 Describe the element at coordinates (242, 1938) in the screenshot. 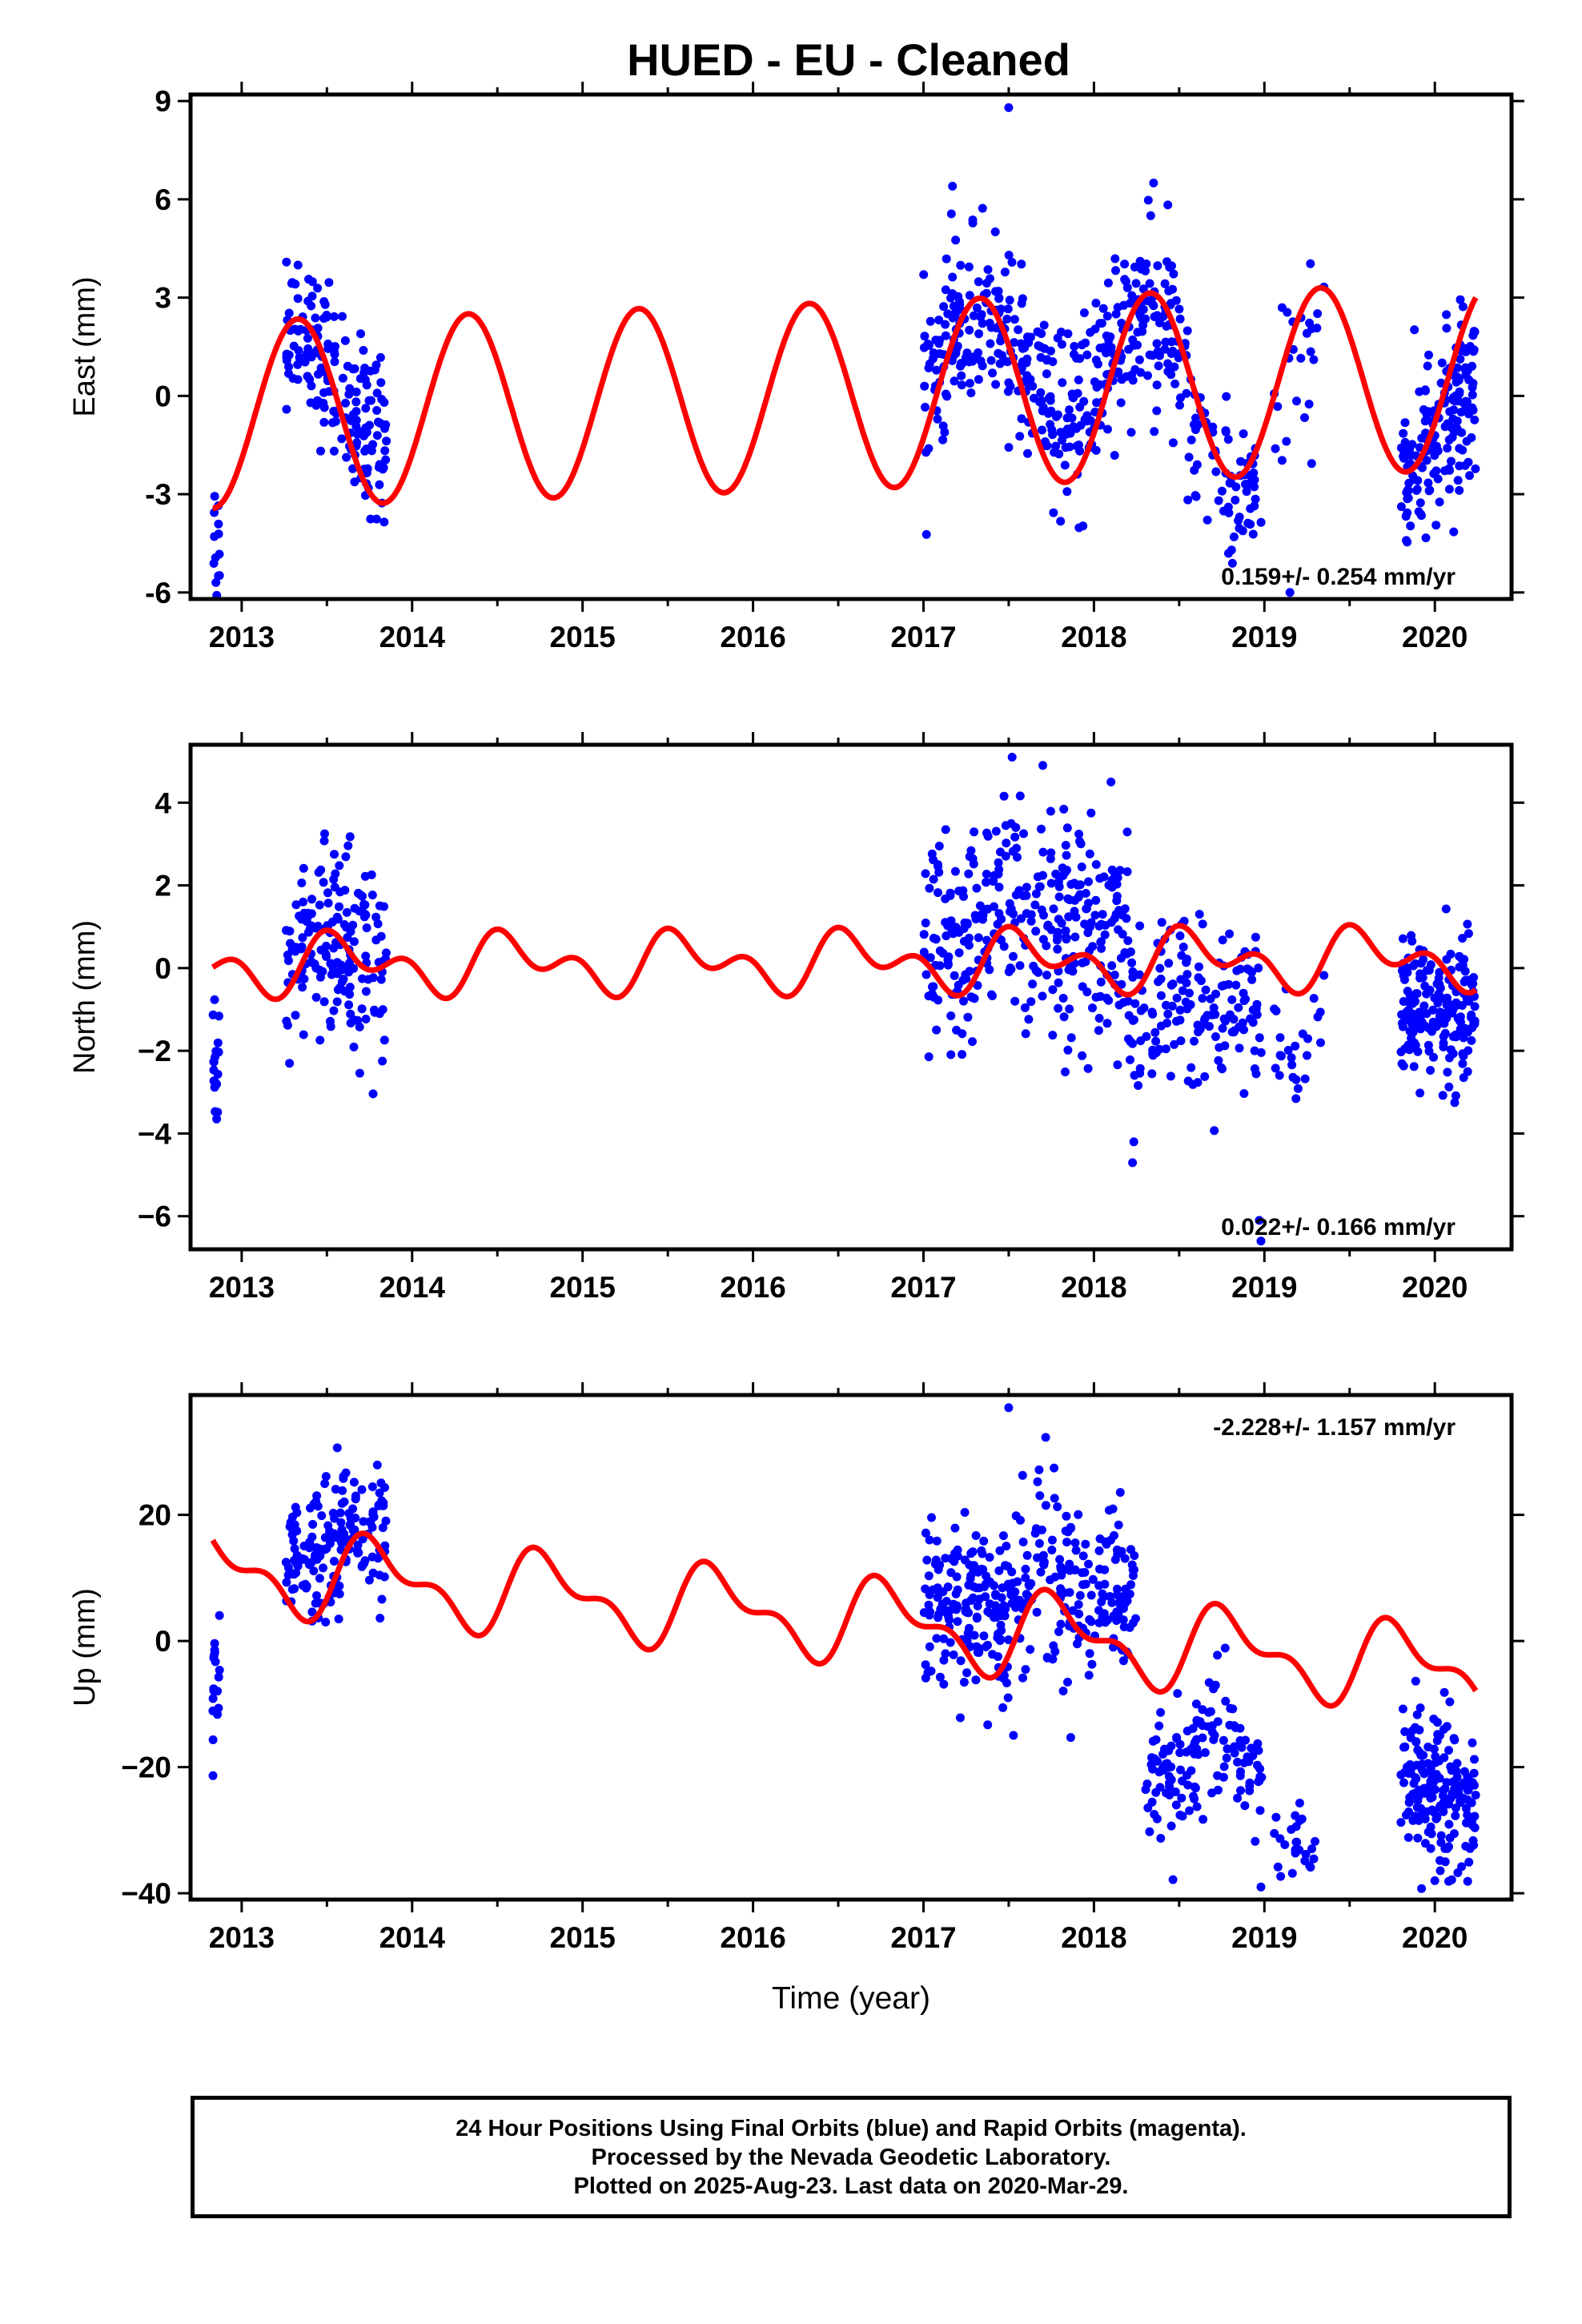

I see `x-tick-label: 2013` at that location.